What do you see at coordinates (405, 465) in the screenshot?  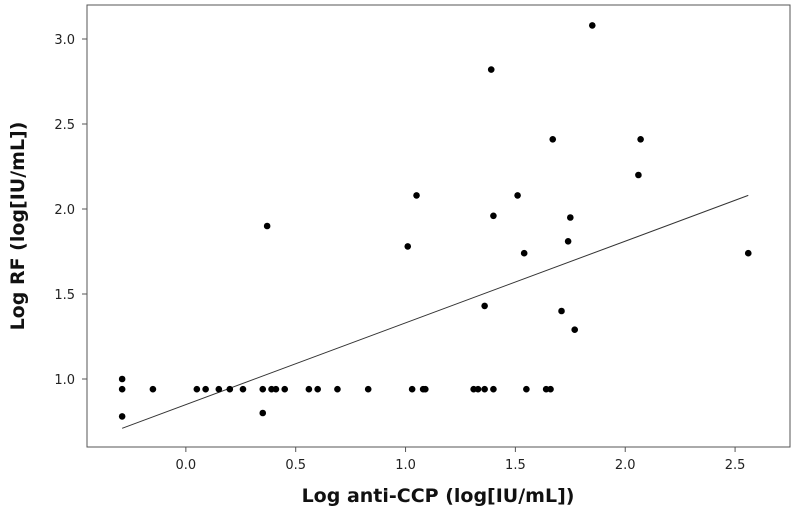 I see `x-tick-label: 1.0` at bounding box center [405, 465].